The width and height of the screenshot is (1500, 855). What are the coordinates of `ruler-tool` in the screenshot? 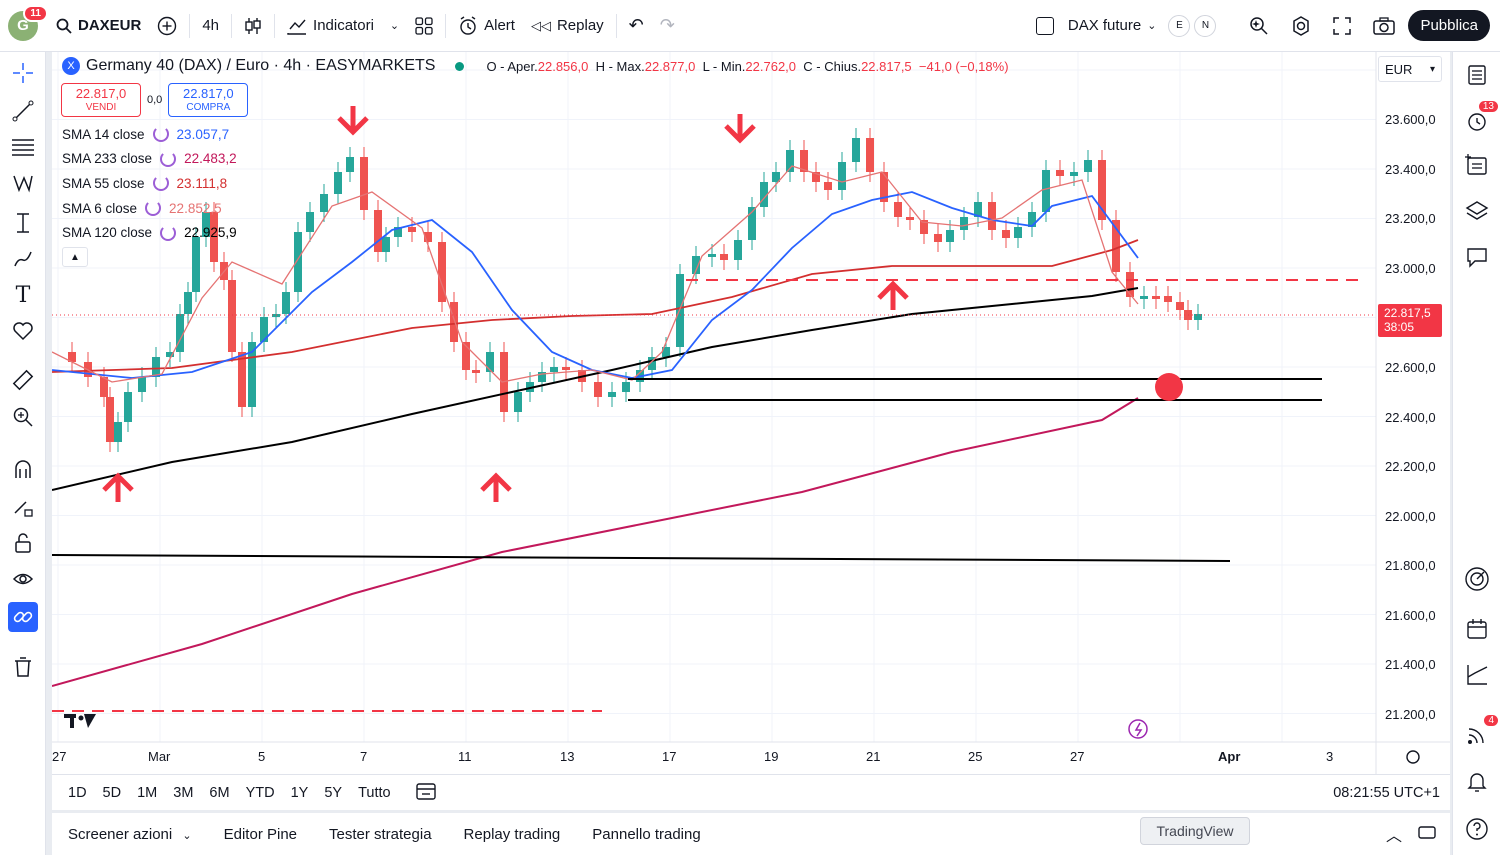 It's located at (23, 380).